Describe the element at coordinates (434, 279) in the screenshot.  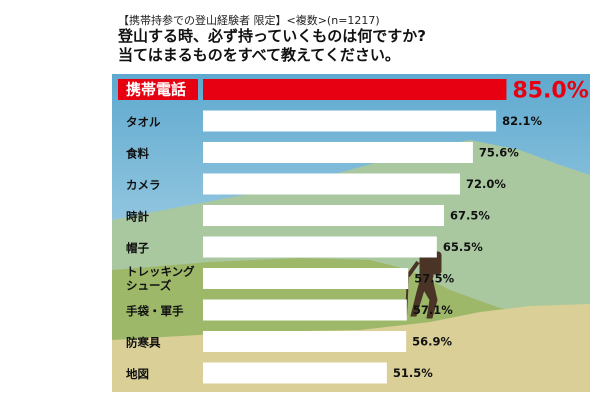
I see `value-label: 57.5%` at that location.